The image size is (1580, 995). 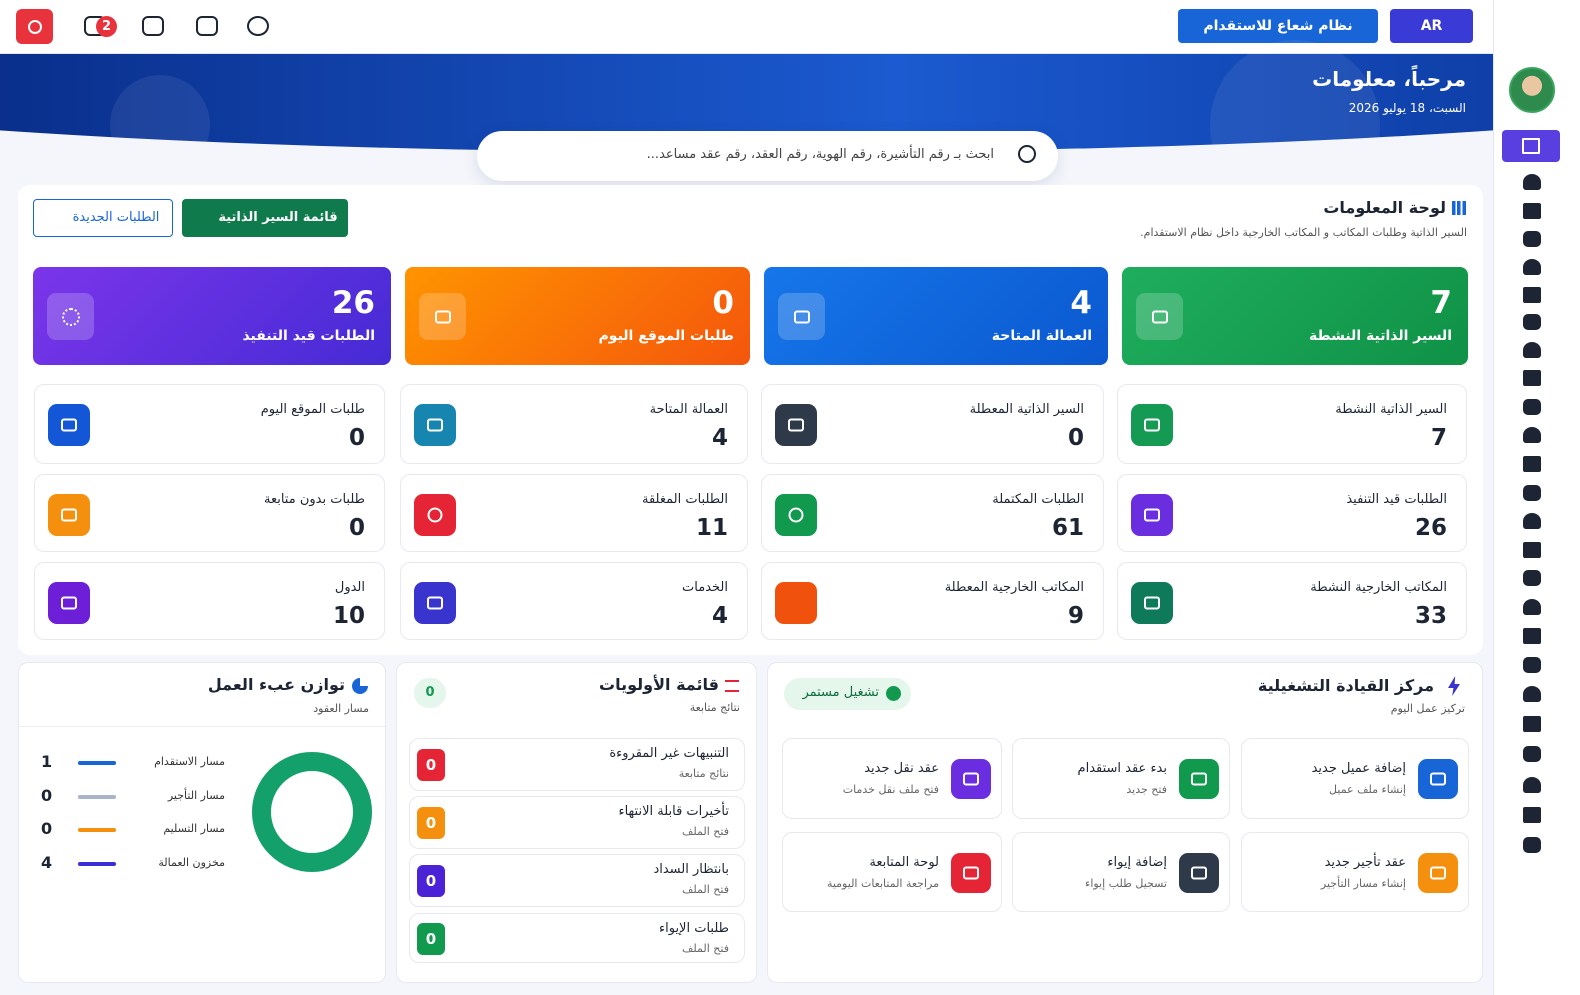 What do you see at coordinates (1075, 616) in the screenshot?
I see `stat-value: 9` at bounding box center [1075, 616].